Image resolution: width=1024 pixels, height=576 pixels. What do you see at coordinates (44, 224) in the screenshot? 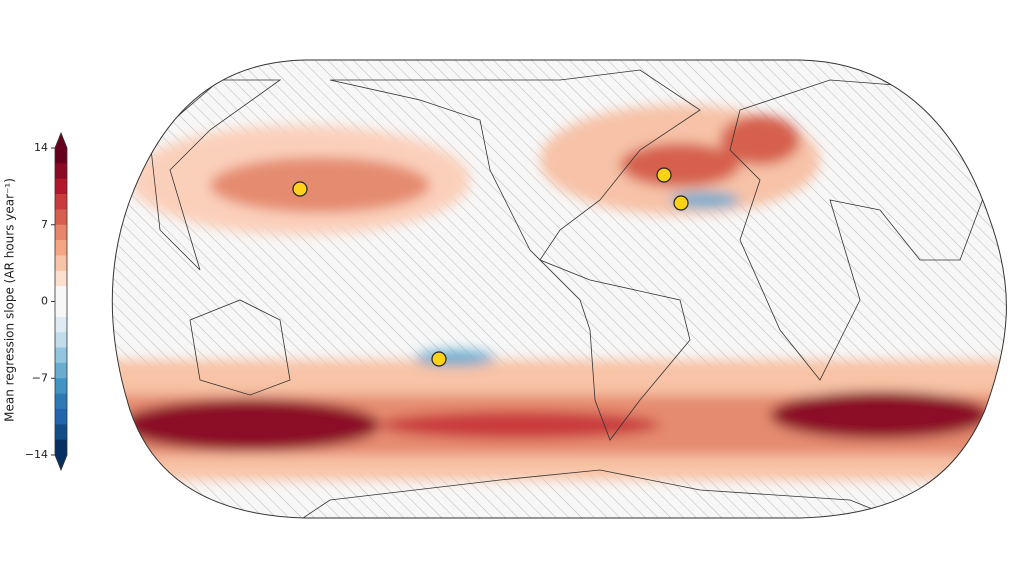
I see `colorbar-tick-label: 7` at bounding box center [44, 224].